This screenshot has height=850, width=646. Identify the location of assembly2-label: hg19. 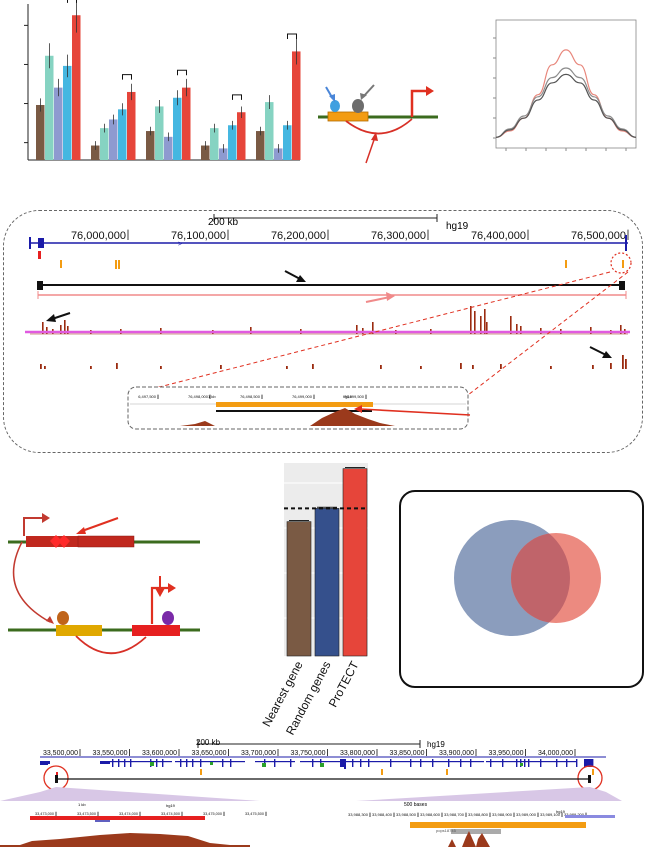
(436, 744).